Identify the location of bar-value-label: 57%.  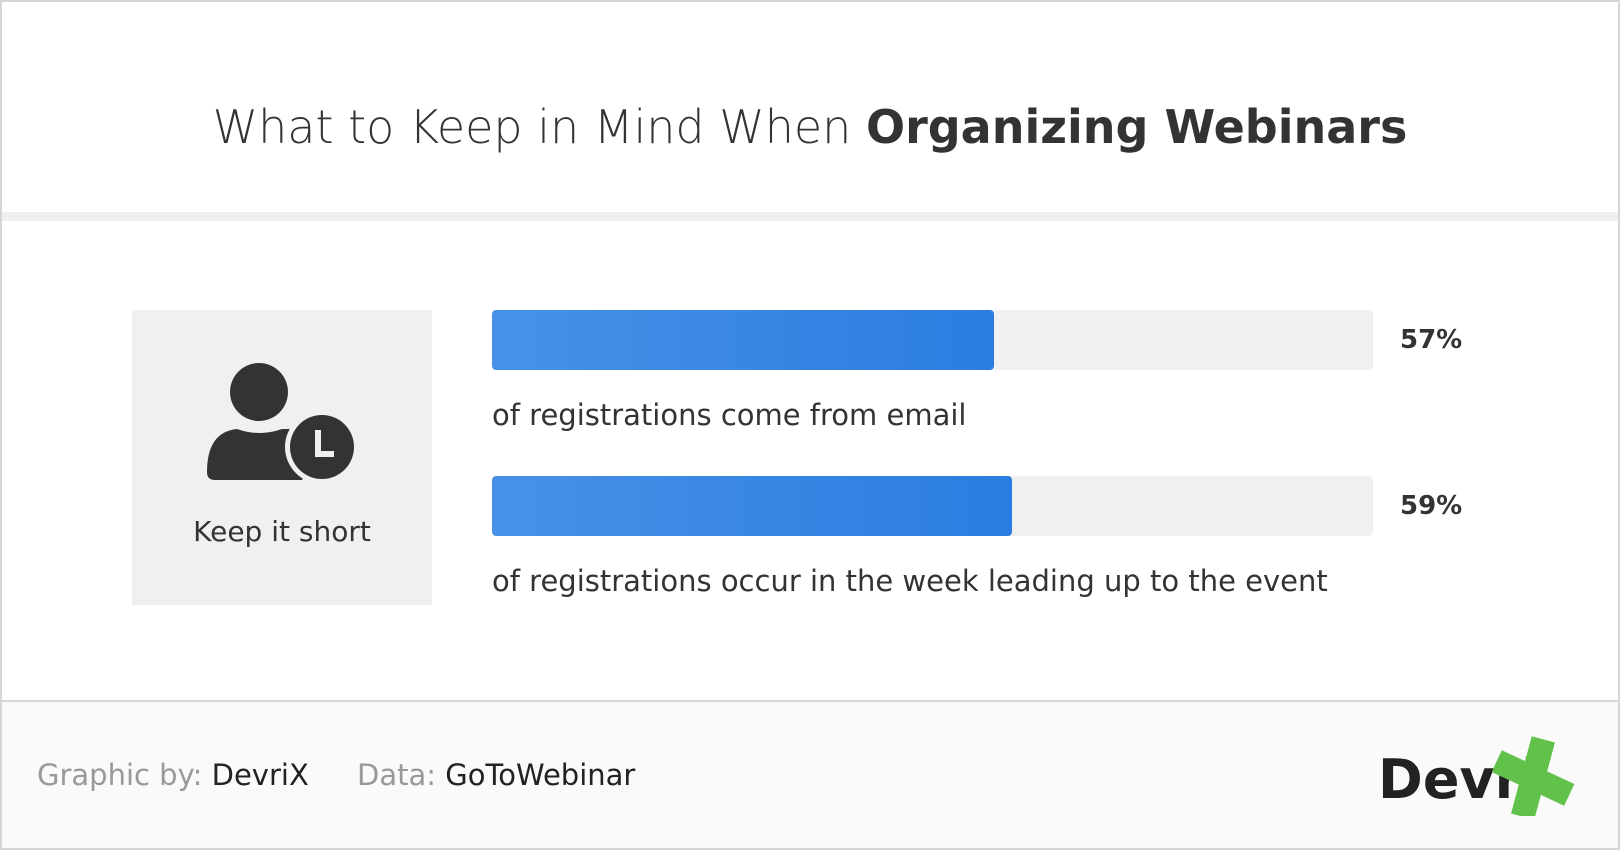
(1431, 340).